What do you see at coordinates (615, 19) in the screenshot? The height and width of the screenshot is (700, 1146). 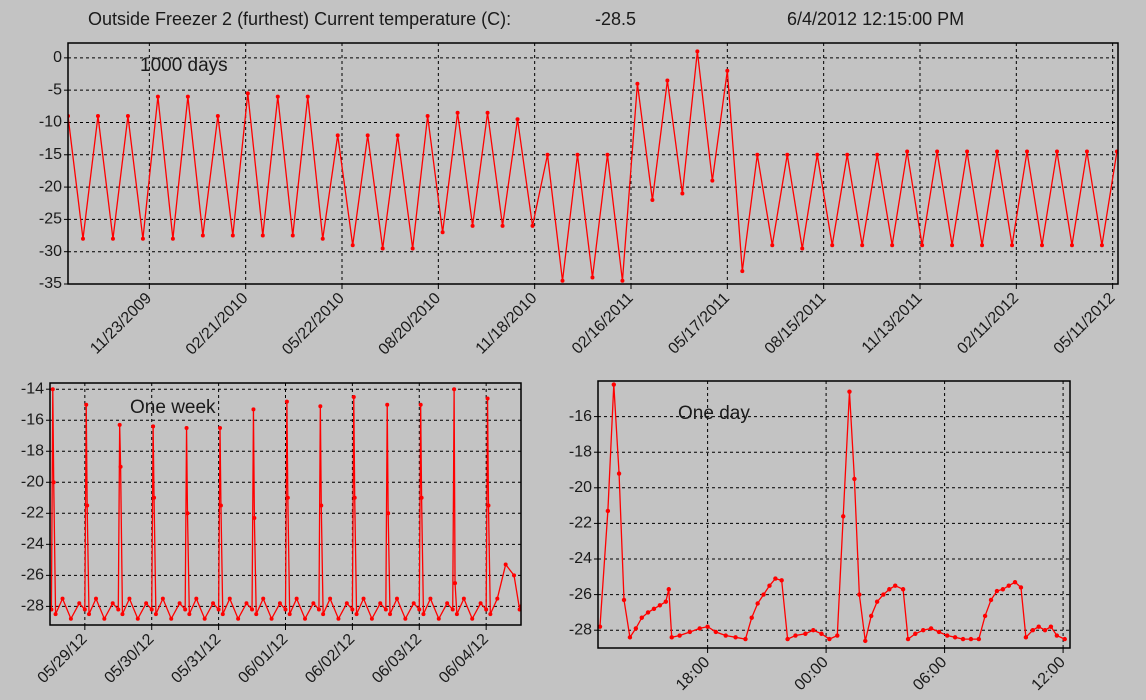 I see `current-temperature: -28.5` at bounding box center [615, 19].